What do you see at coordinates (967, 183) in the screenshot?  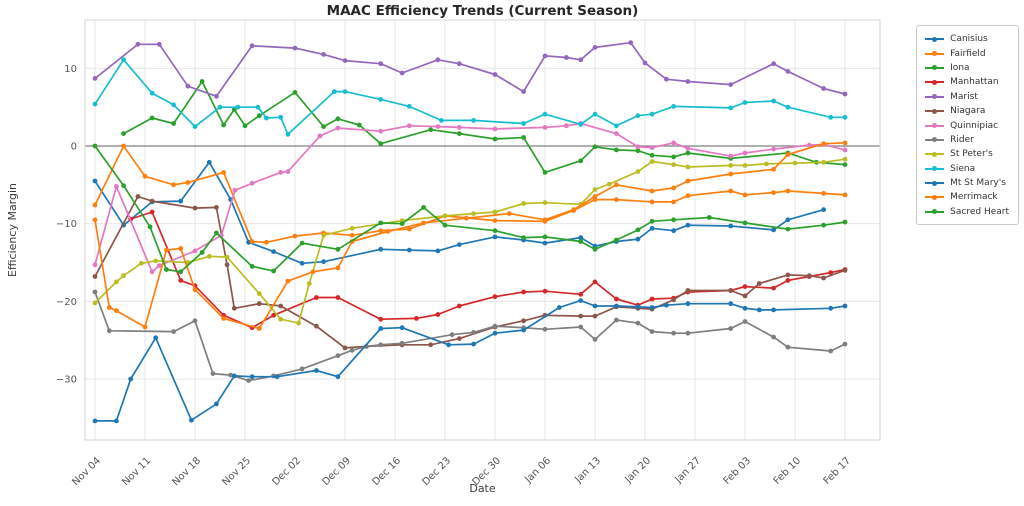 I see `legend-item-mt-st-mary-s: Mt St Mary's` at bounding box center [967, 183].